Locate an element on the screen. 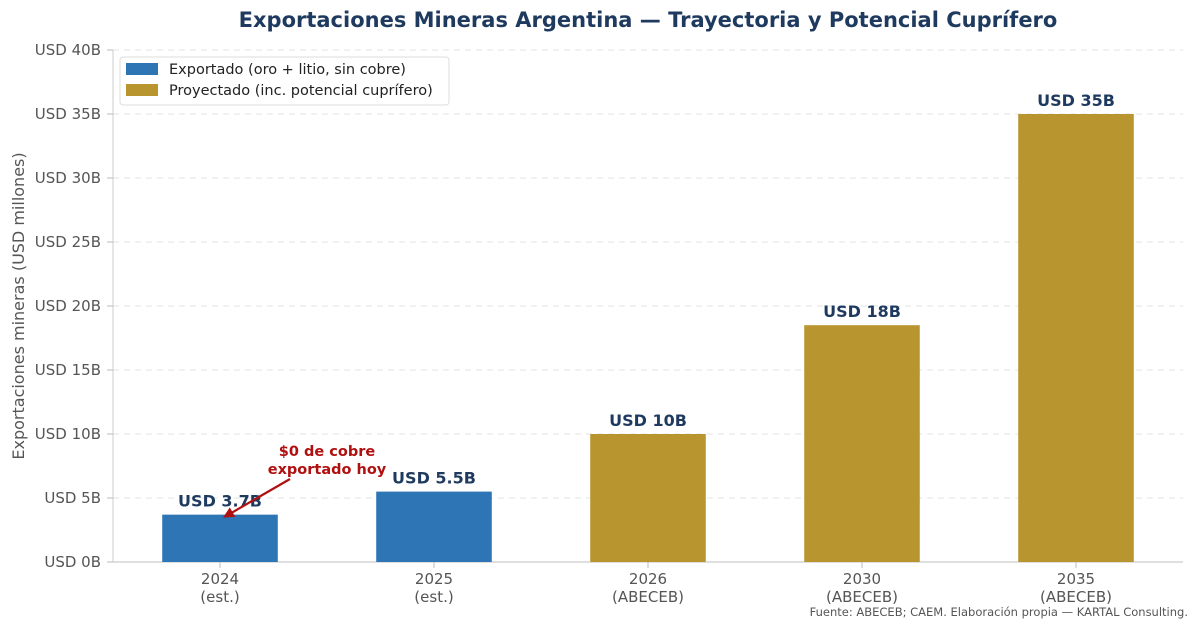 The height and width of the screenshot is (630, 1200). legend-box is located at coordinates (284, 81).